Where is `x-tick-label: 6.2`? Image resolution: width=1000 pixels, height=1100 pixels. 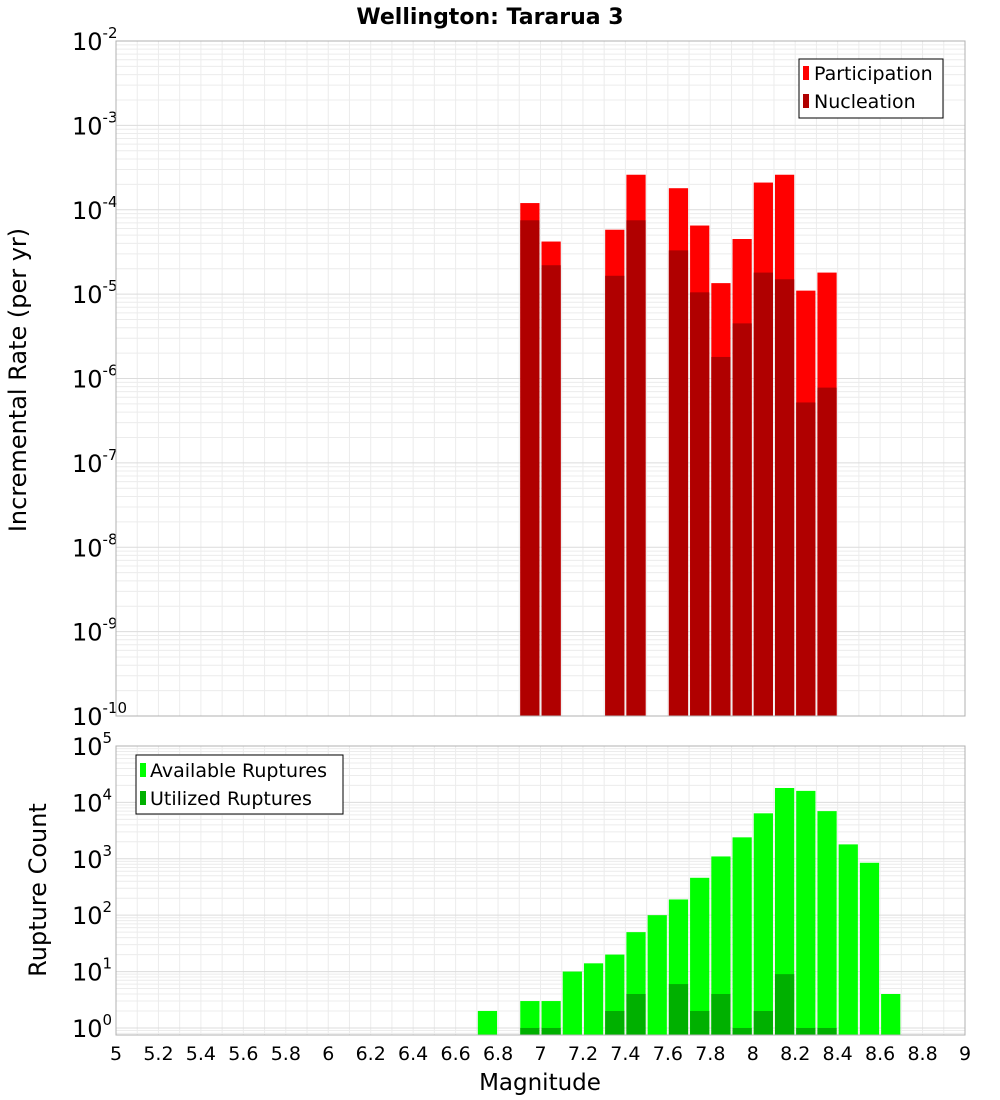
x-tick-label: 6.2 is located at coordinates (371, 1054).